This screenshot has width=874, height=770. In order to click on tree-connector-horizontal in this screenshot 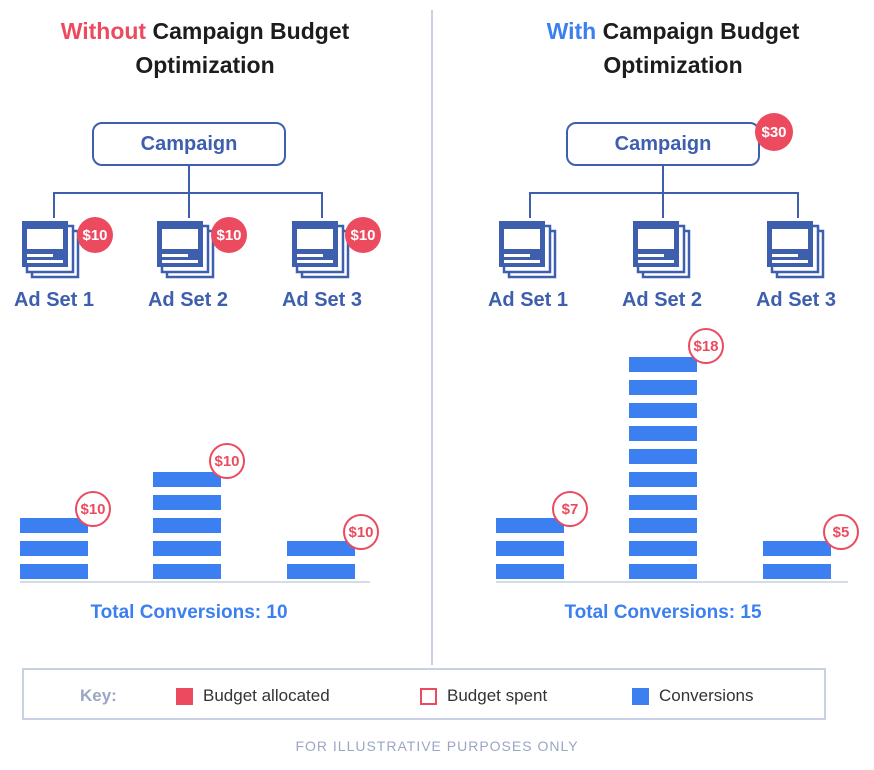, I will do `click(664, 193)`.